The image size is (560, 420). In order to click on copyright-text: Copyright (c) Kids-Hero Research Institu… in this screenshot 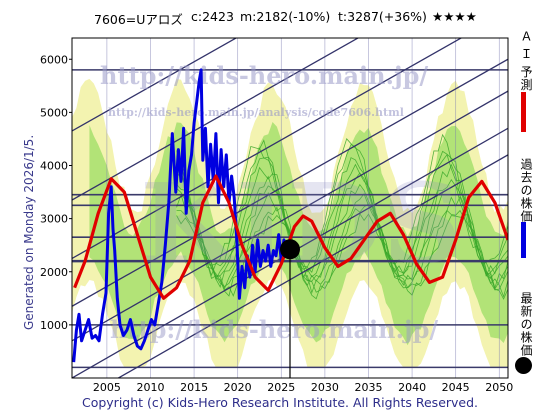, I will do `click(280, 402)`.